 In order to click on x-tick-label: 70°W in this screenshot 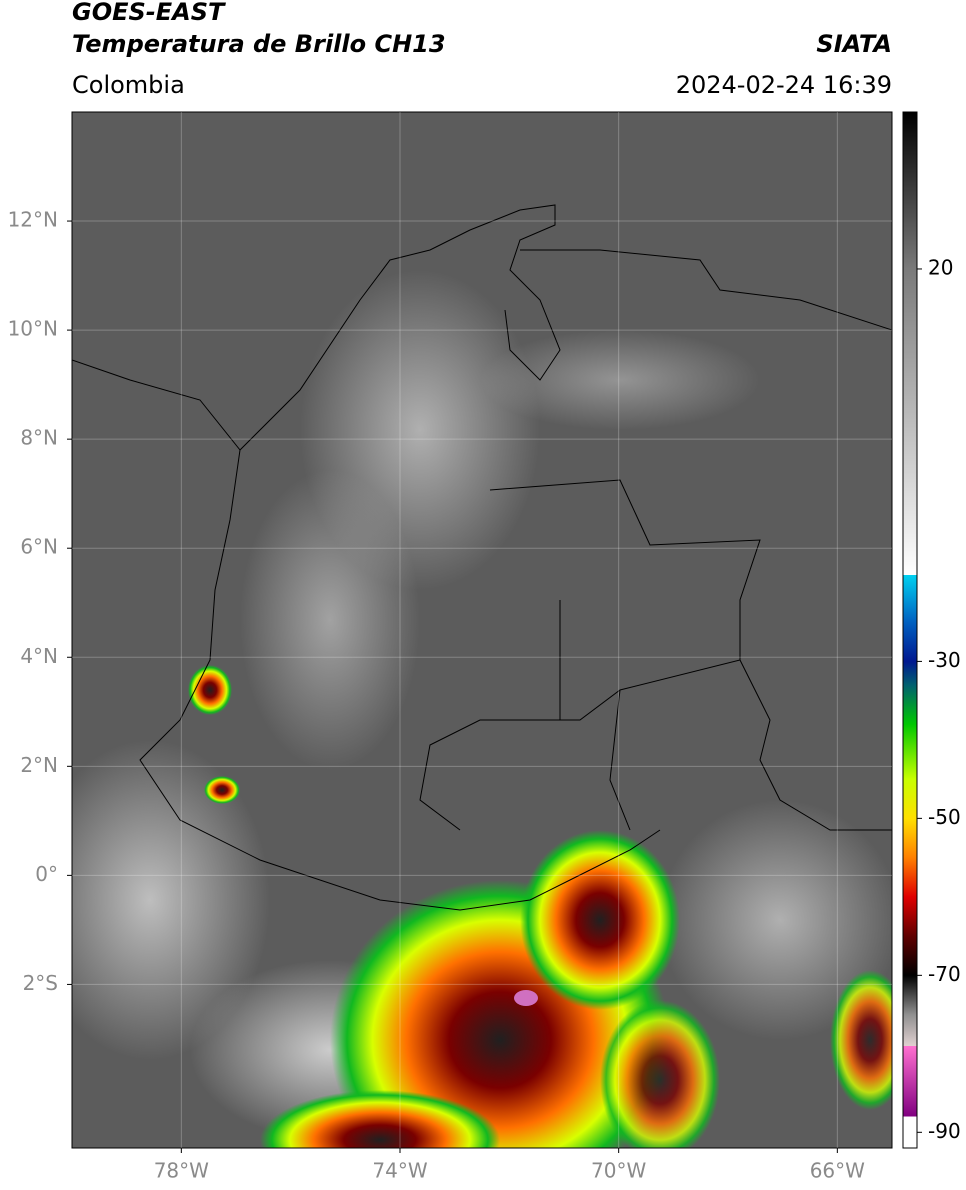, I will do `click(618, 1171)`.